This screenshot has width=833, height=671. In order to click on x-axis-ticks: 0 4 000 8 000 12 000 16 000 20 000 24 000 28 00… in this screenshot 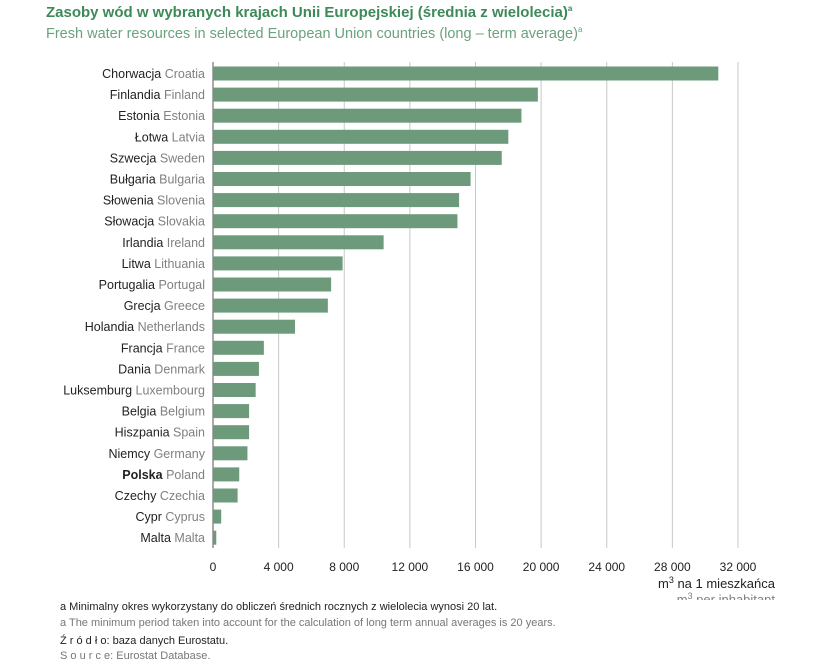, I will do `click(483, 567)`.